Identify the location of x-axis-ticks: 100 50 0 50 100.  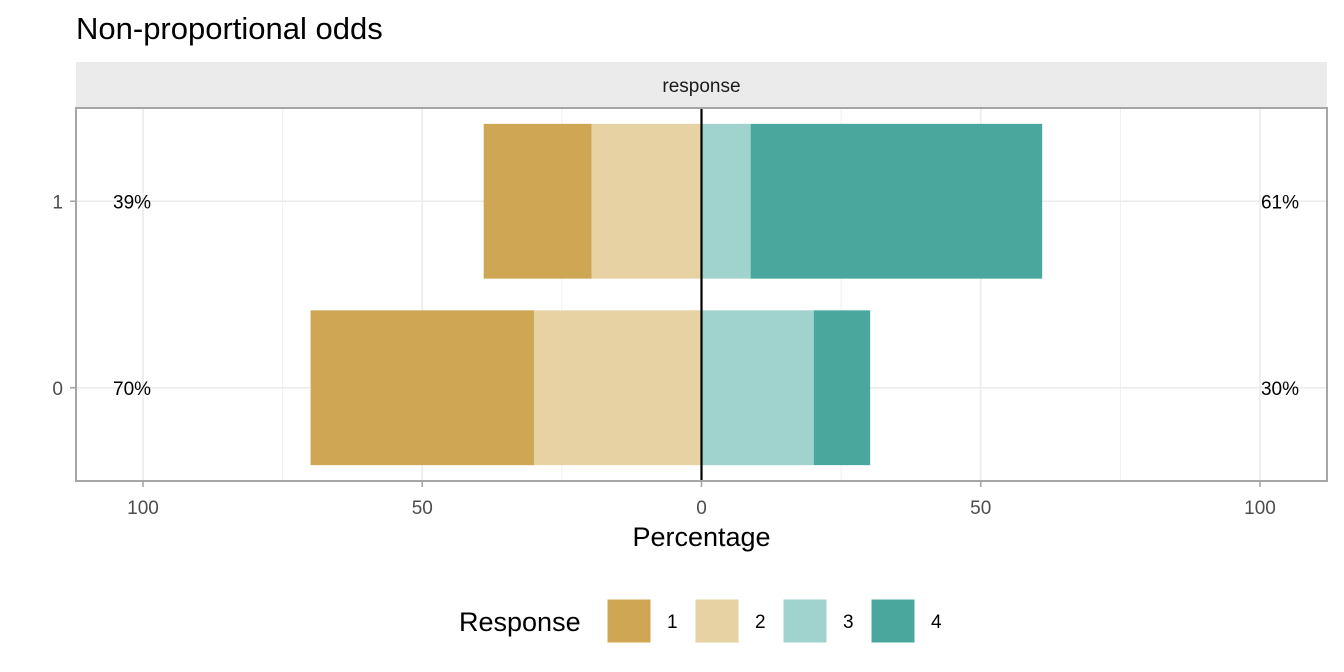
(701, 500).